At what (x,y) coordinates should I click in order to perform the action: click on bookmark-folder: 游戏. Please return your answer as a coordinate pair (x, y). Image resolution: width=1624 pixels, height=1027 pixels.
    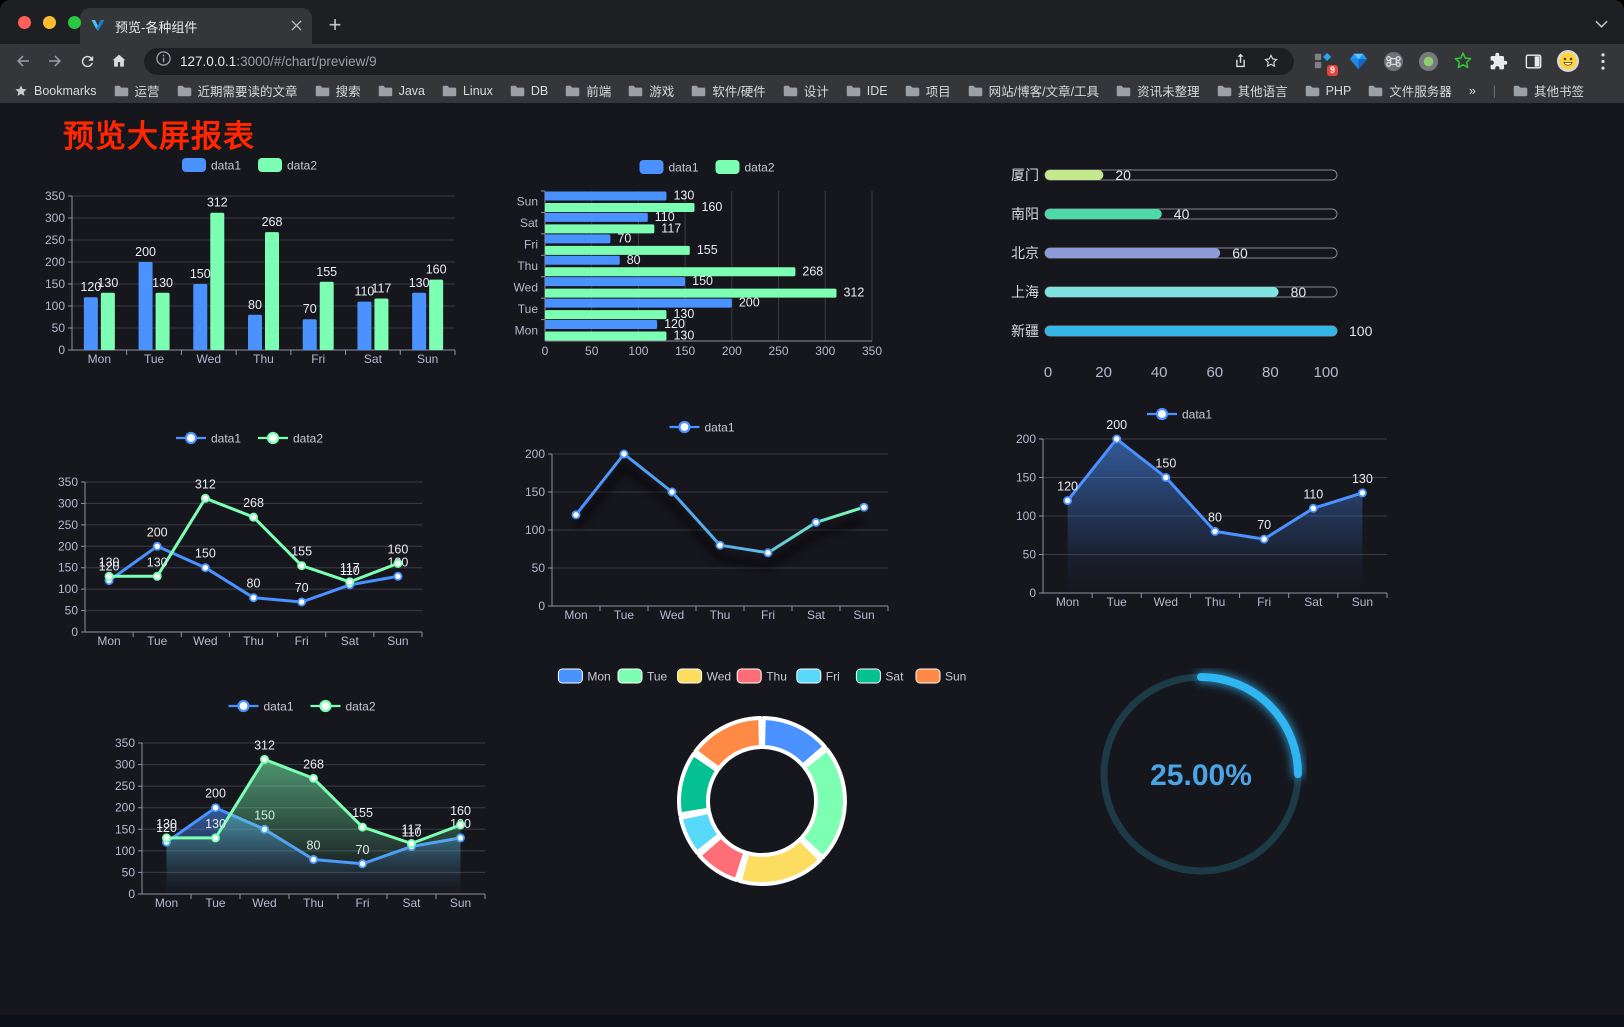
    Looking at the image, I should click on (651, 90).